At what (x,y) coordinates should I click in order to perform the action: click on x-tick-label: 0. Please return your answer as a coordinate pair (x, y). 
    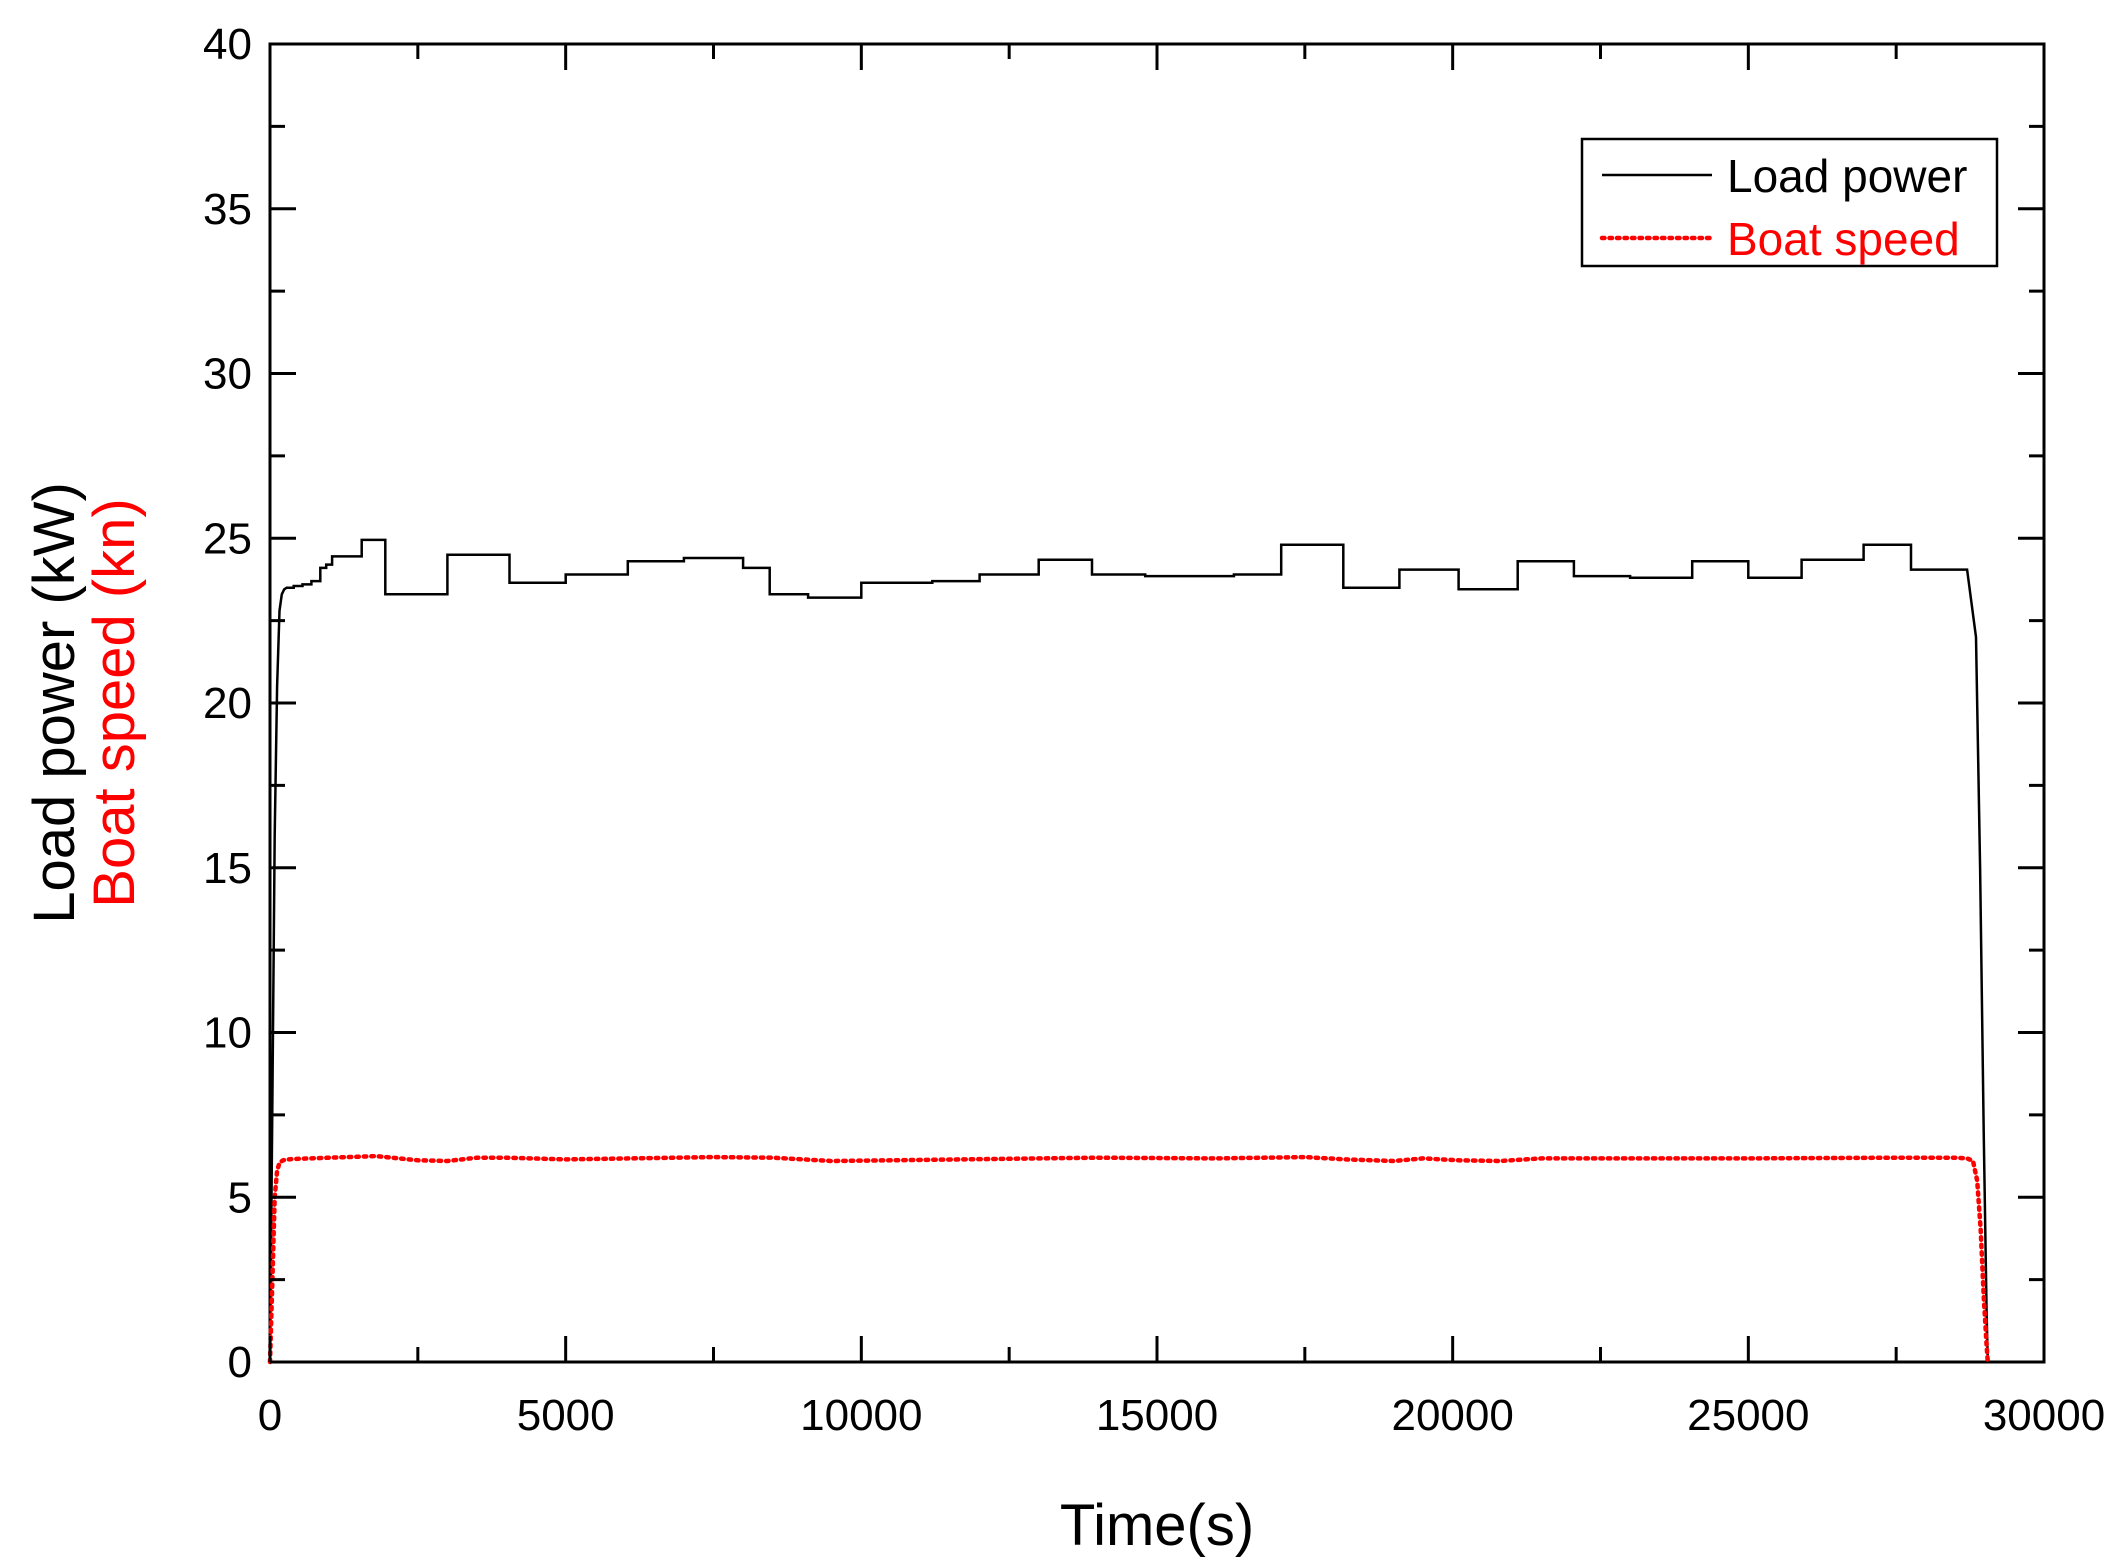
    Looking at the image, I should click on (270, 1415).